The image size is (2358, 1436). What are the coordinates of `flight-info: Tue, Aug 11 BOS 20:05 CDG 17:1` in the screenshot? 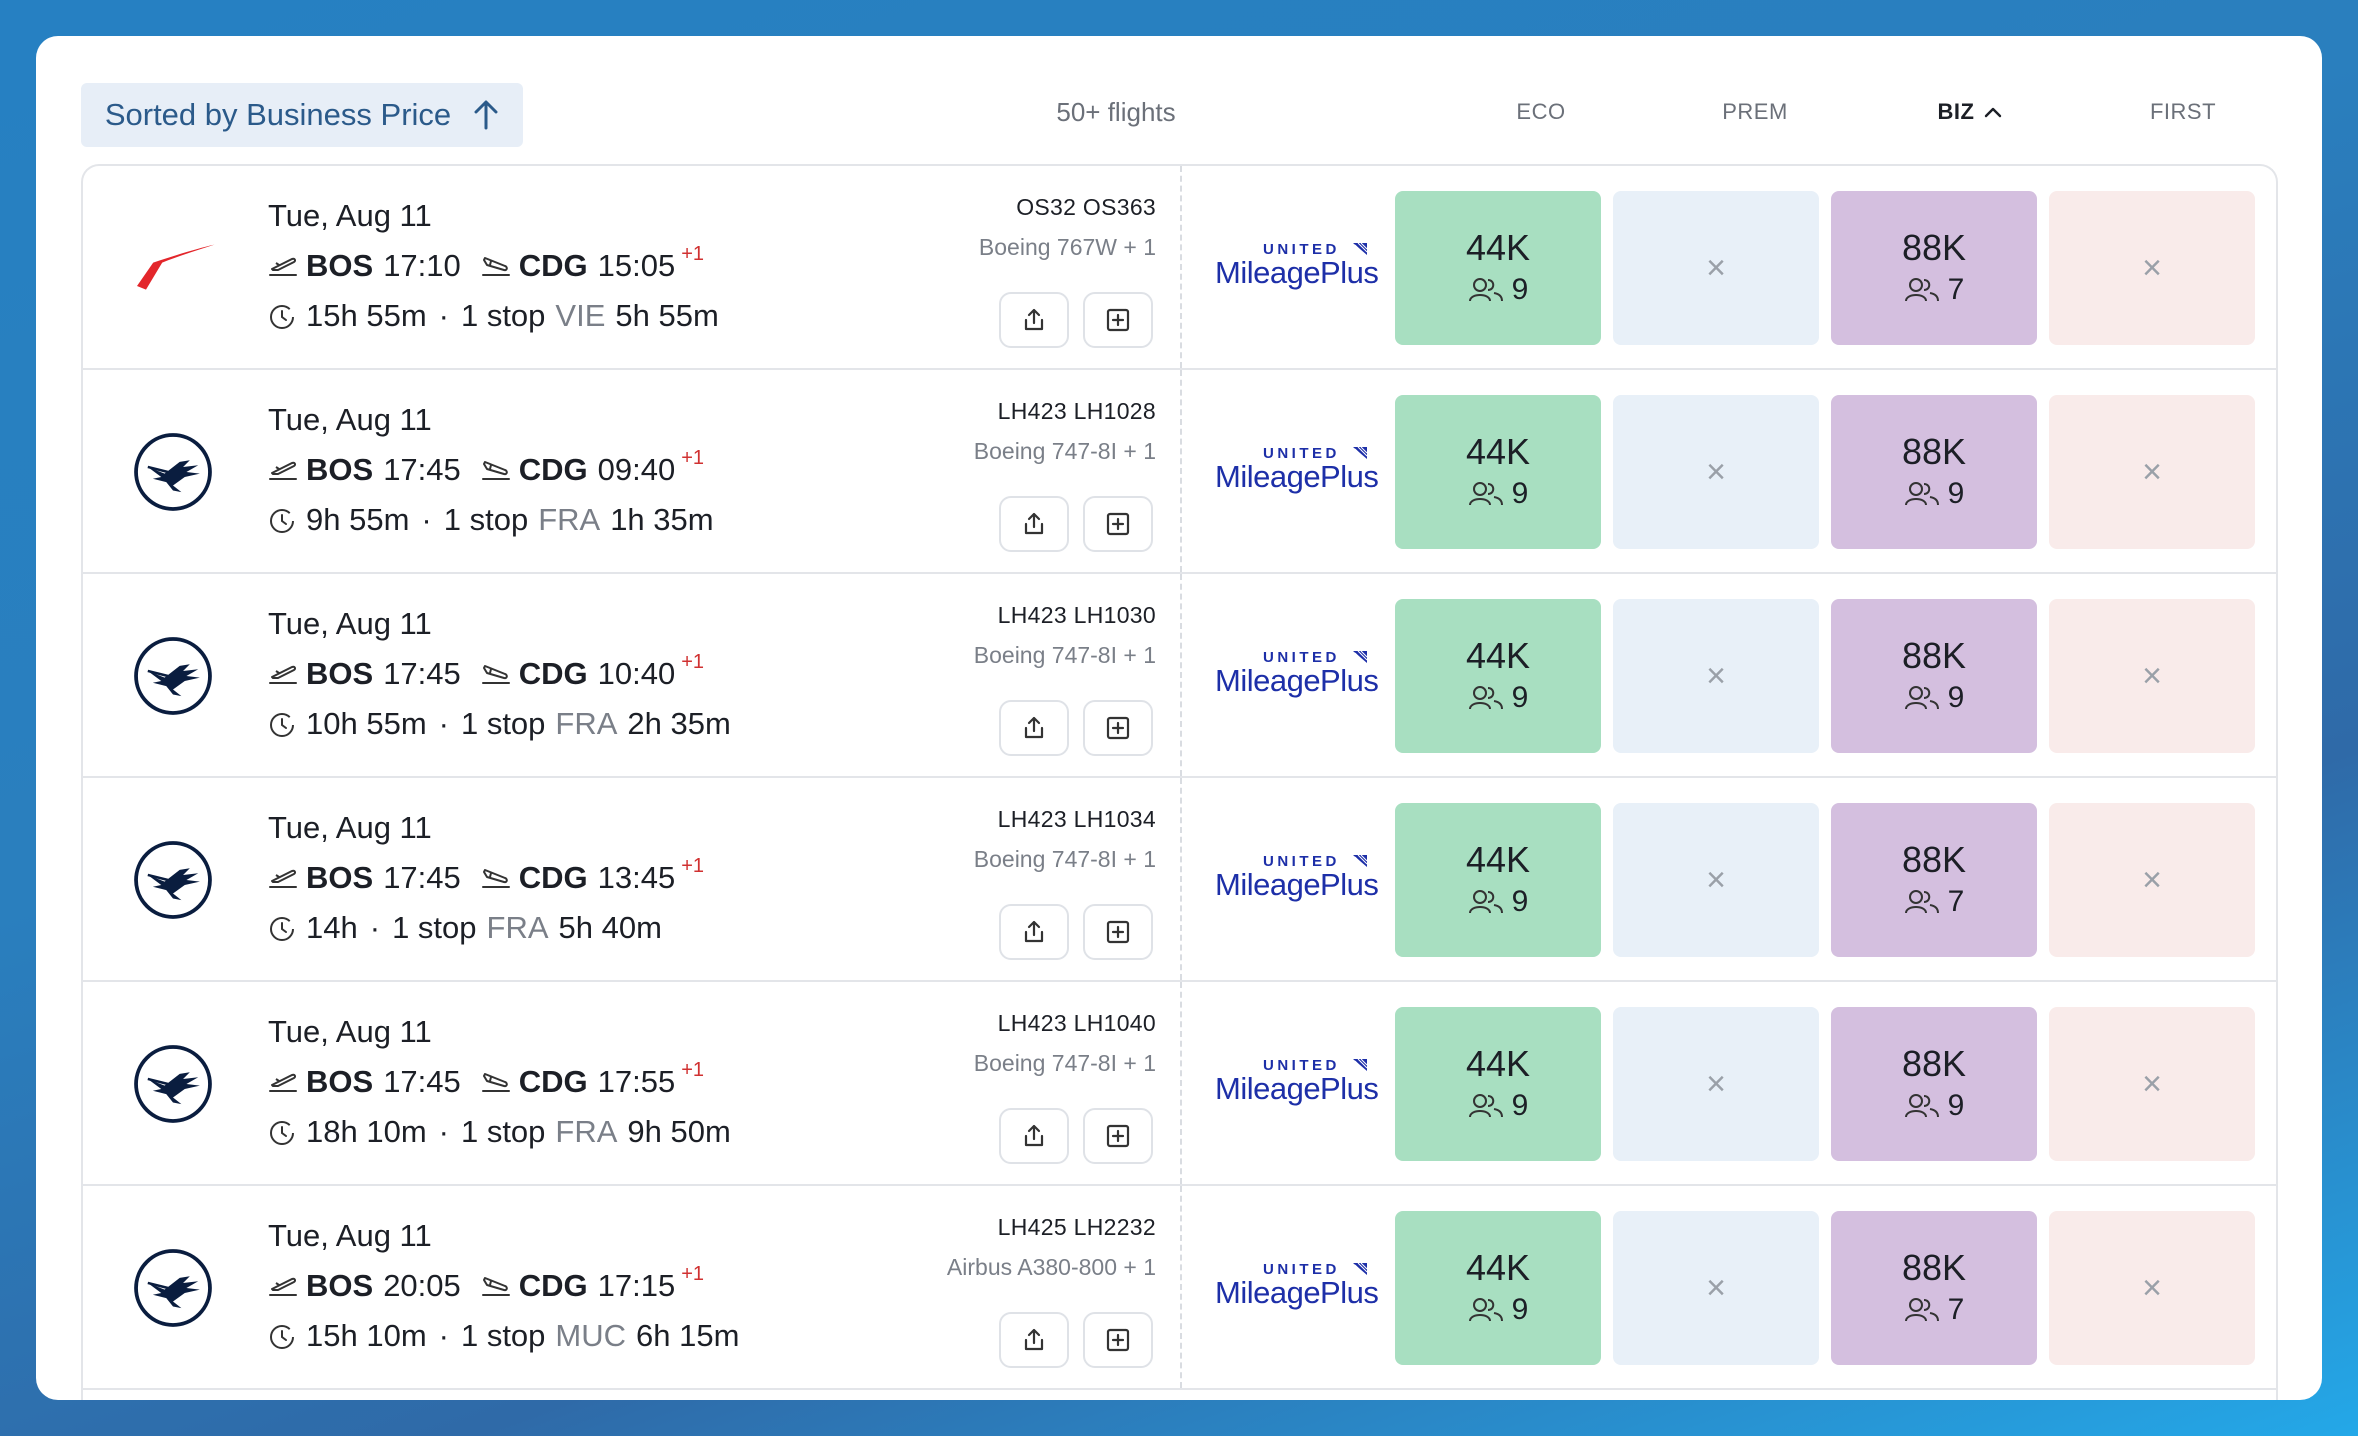 It's located at (668, 1286).